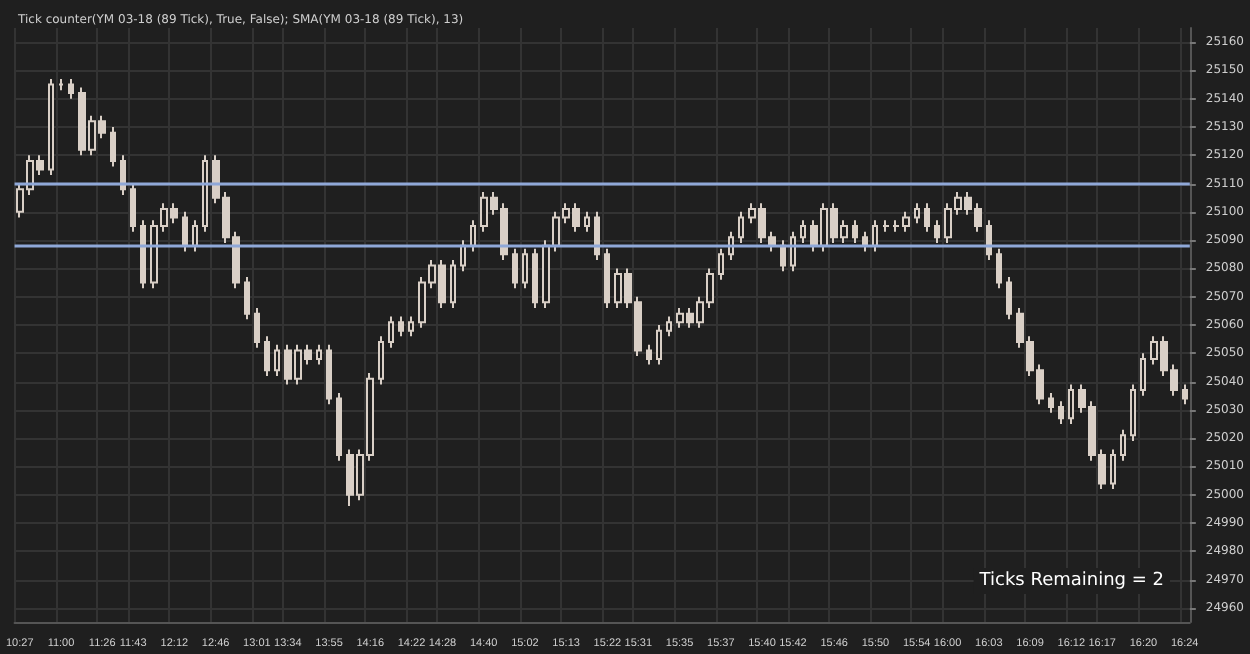 The image size is (1250, 654). Describe the element at coordinates (1071, 581) in the screenshot. I see `annotation: Ticks Remaining = 2` at that location.